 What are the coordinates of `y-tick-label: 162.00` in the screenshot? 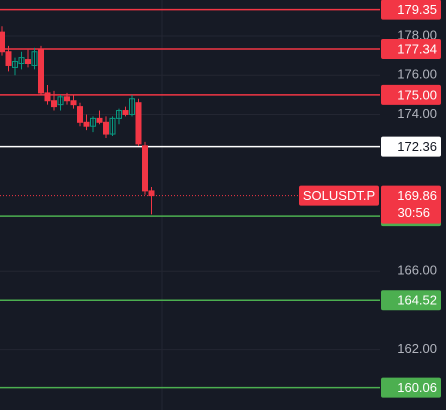 It's located at (417, 348).